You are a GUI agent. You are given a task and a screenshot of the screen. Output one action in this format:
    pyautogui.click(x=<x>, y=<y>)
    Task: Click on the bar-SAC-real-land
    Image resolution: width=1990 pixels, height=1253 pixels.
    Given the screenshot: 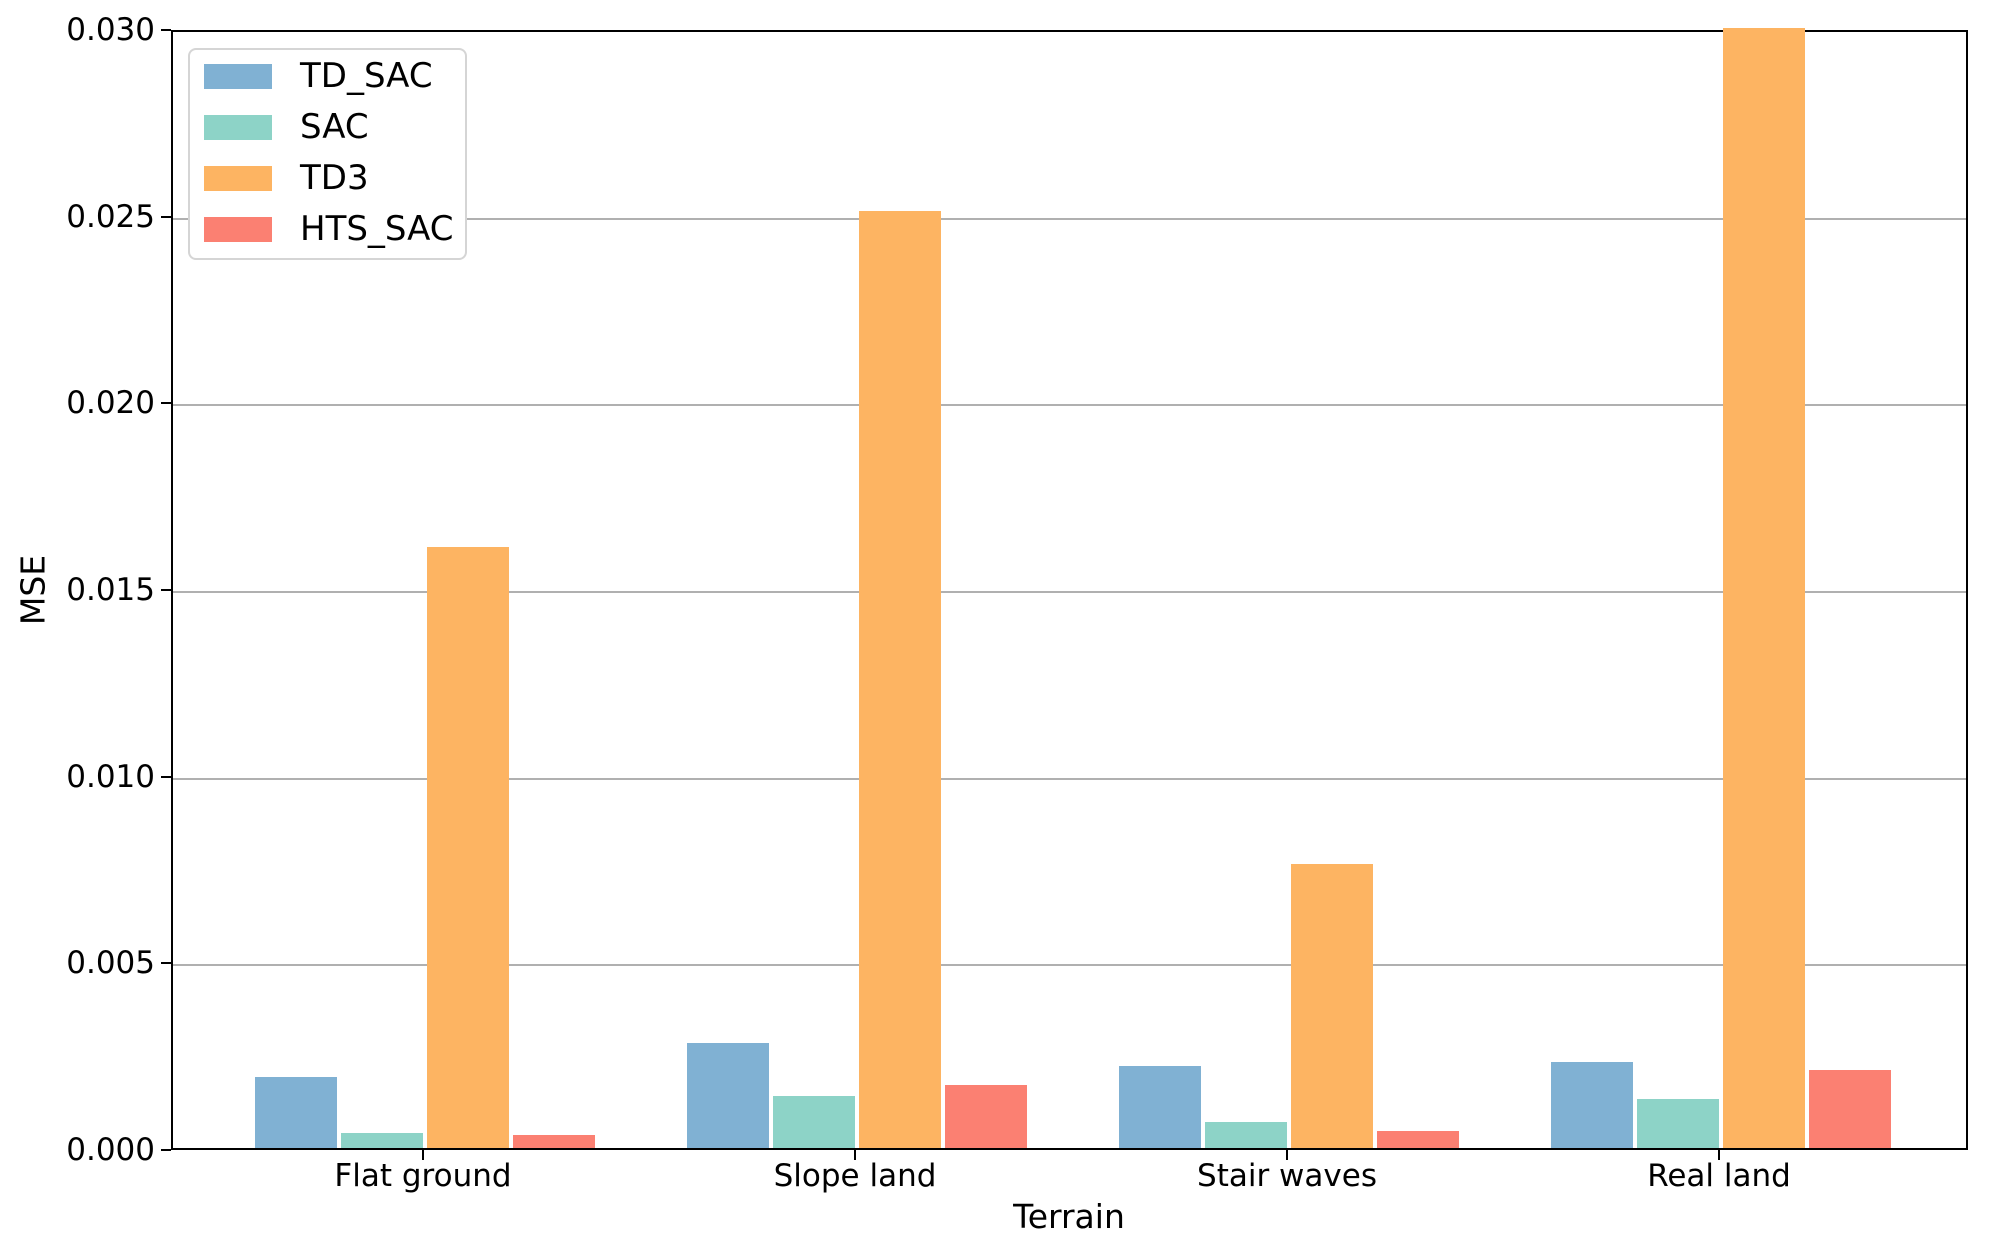 What is the action you would take?
    pyautogui.click(x=1677, y=1123)
    